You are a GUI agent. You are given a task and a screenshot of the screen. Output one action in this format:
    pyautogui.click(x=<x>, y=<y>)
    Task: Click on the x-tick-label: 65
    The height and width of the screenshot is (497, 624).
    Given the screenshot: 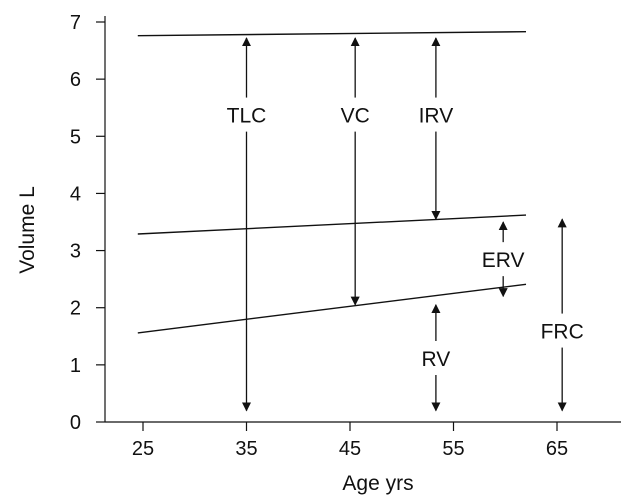 What is the action you would take?
    pyautogui.click(x=557, y=449)
    